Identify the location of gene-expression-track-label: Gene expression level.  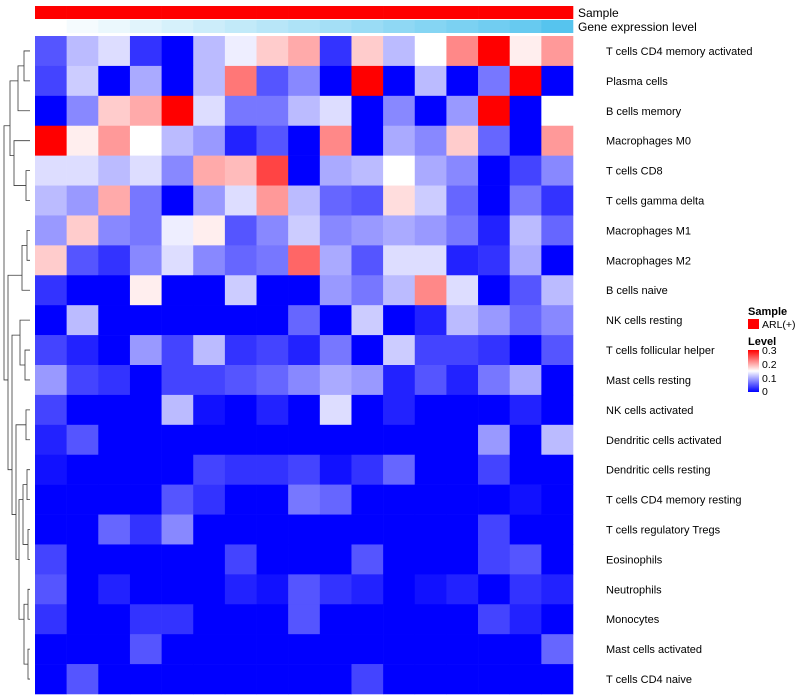
(637, 27).